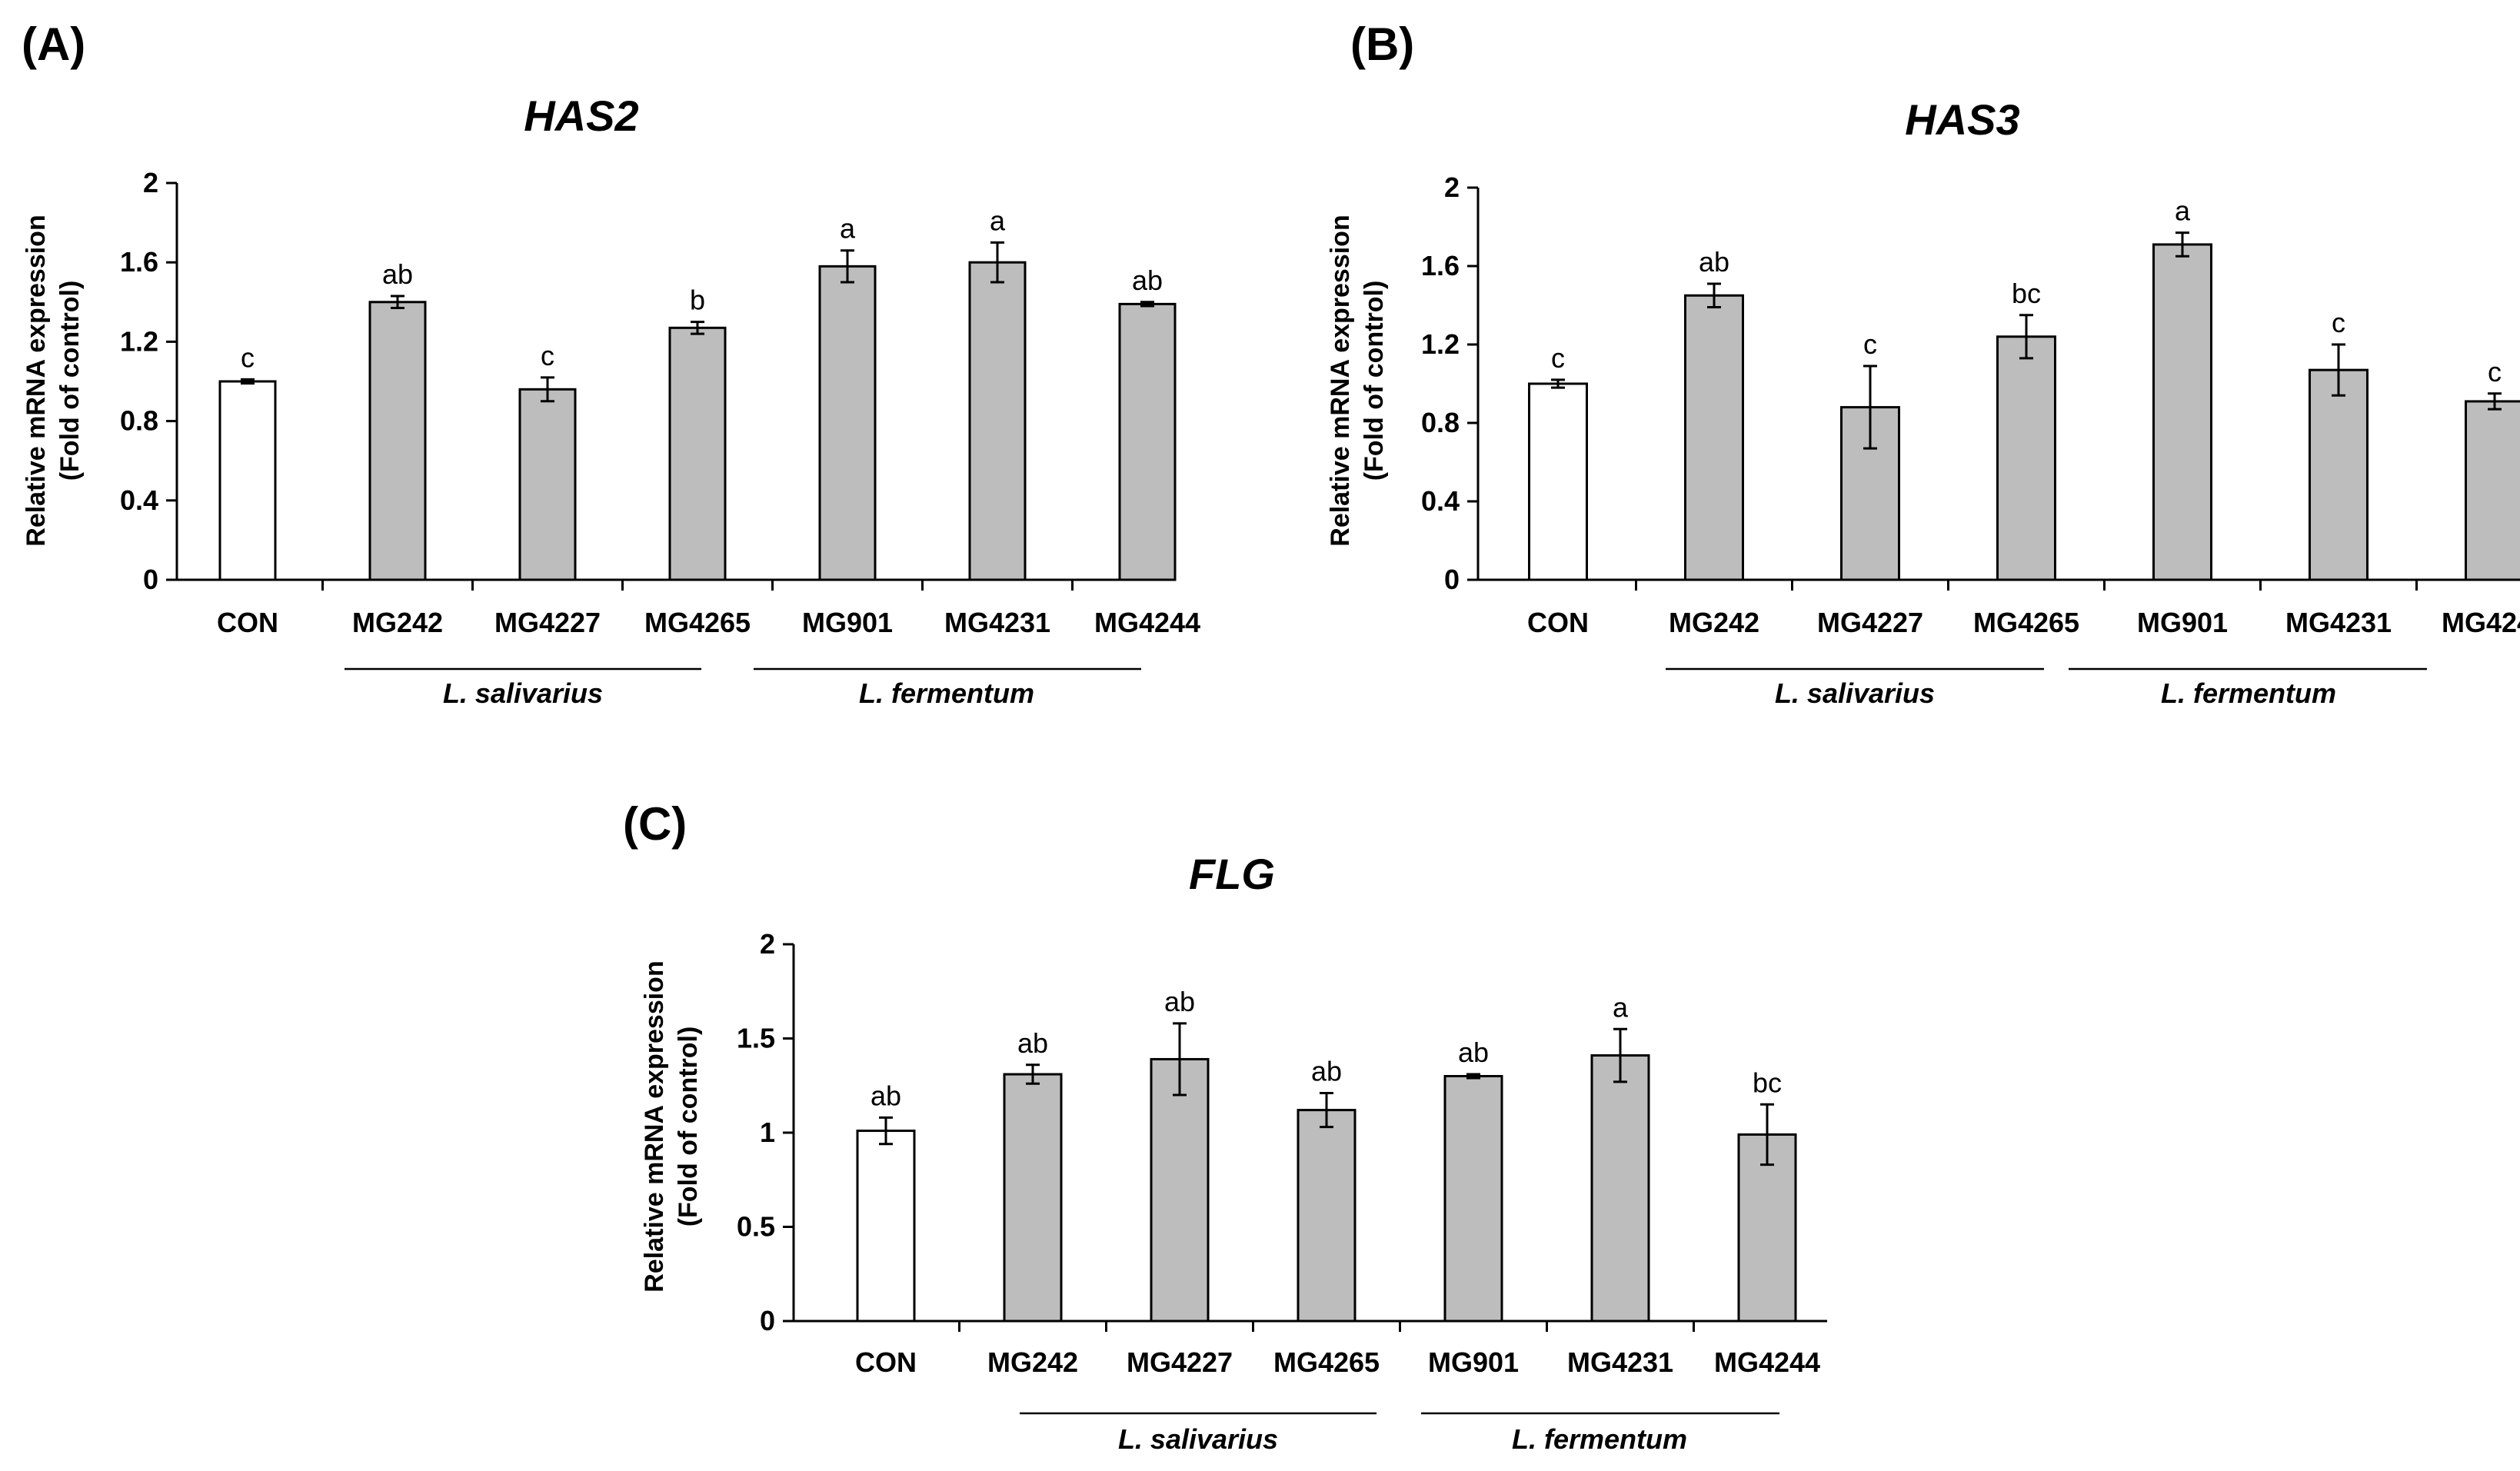 This screenshot has width=2520, height=1471. I want to click on panel-label-c: (C), so click(655, 824).